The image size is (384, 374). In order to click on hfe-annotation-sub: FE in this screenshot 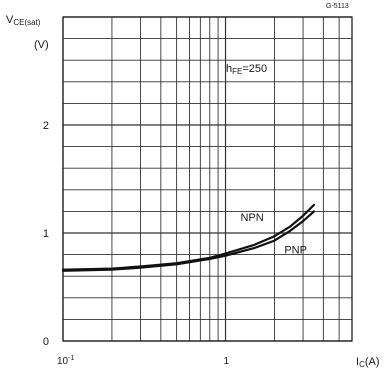, I will do `click(237, 71)`.